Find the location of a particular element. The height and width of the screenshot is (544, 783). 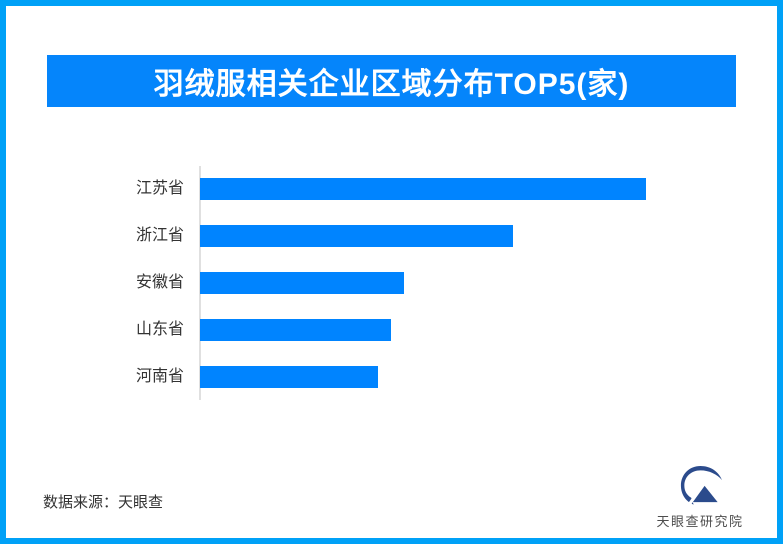

data-source-label: 数据来源：天眼查 is located at coordinates (103, 502).